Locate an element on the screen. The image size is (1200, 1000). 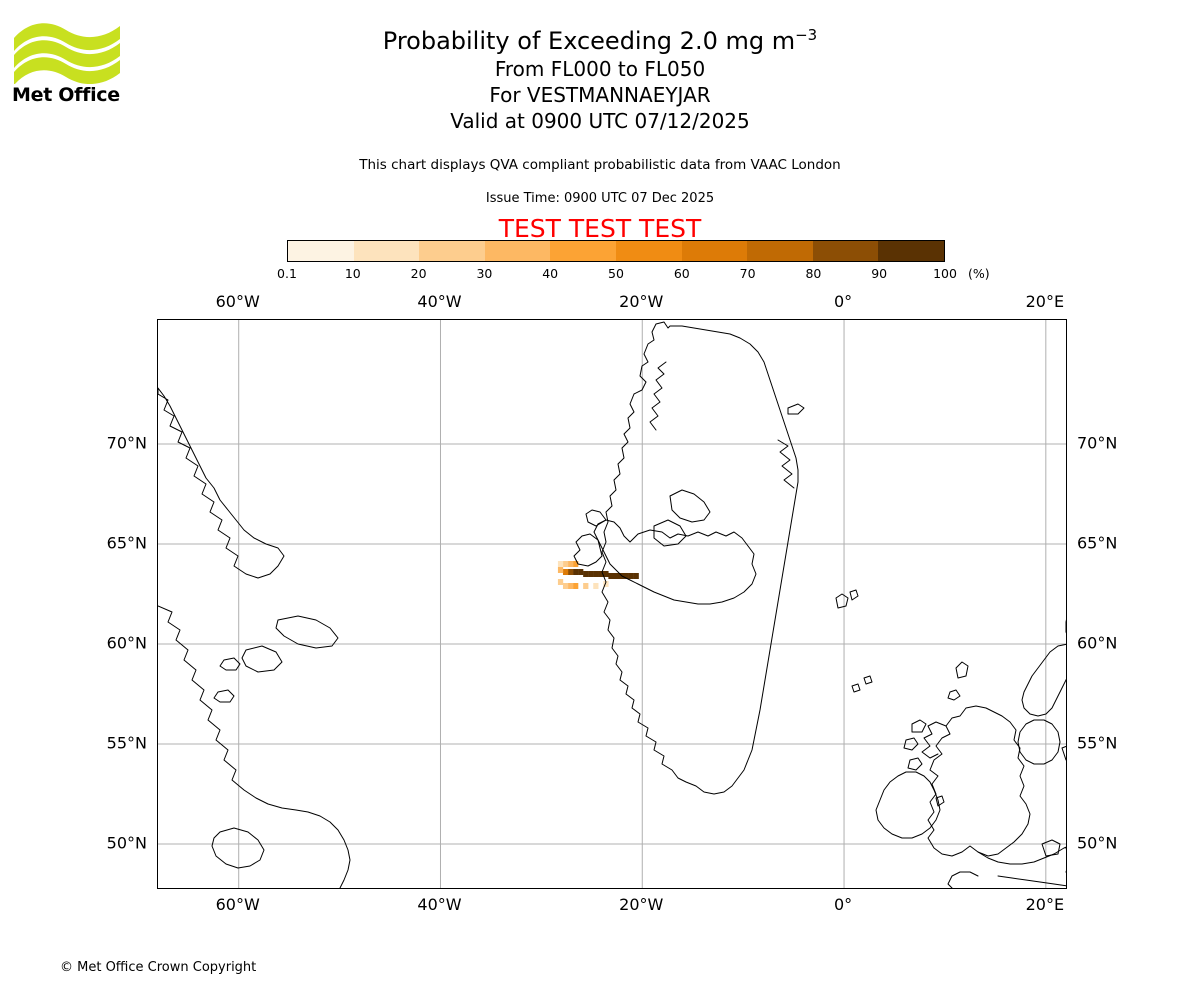
axis-label-lat-right-55: 55°N is located at coordinates (1097, 743).